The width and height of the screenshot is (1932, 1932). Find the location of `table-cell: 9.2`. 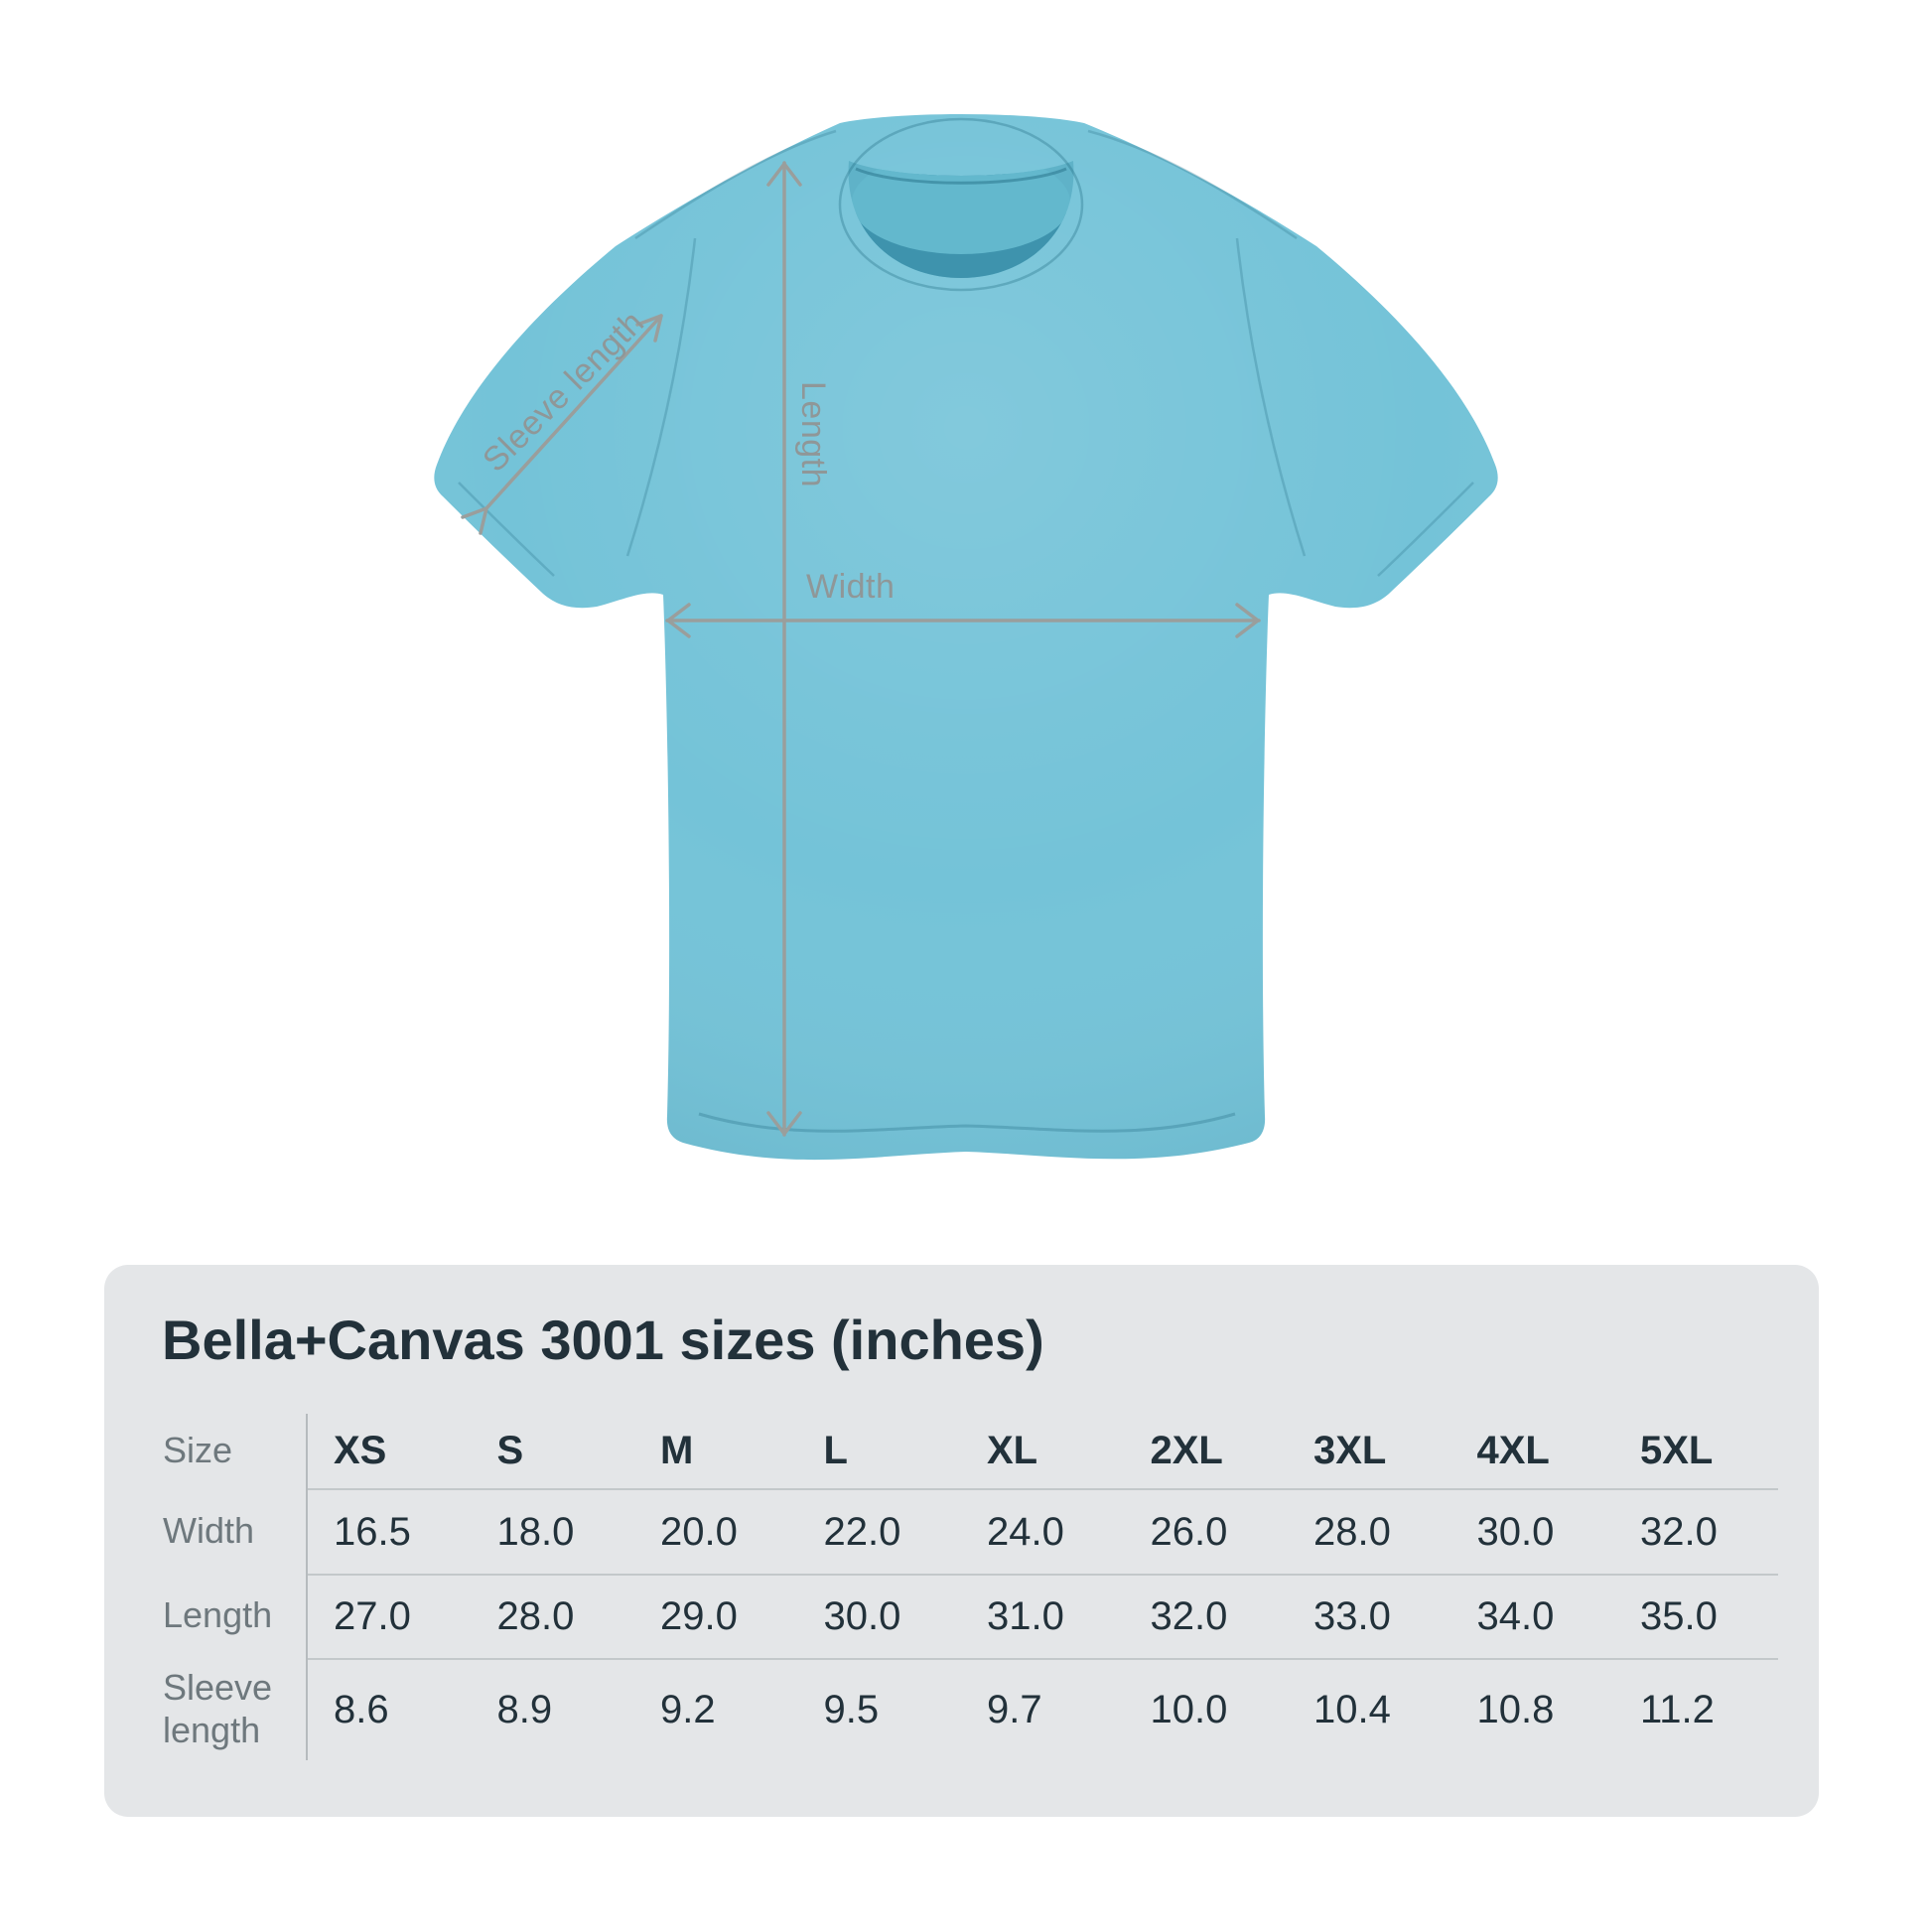

table-cell: 9.2 is located at coordinates (716, 1709).